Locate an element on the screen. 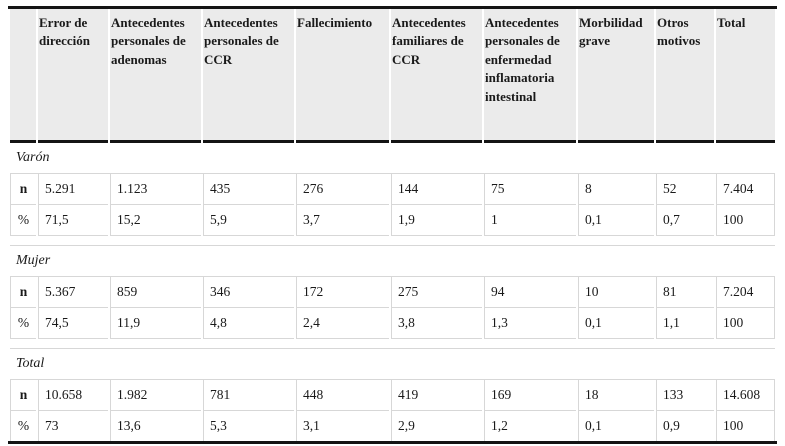 Image resolution: width=785 pixels, height=446 pixels. cell: 3,1 is located at coordinates (342, 426).